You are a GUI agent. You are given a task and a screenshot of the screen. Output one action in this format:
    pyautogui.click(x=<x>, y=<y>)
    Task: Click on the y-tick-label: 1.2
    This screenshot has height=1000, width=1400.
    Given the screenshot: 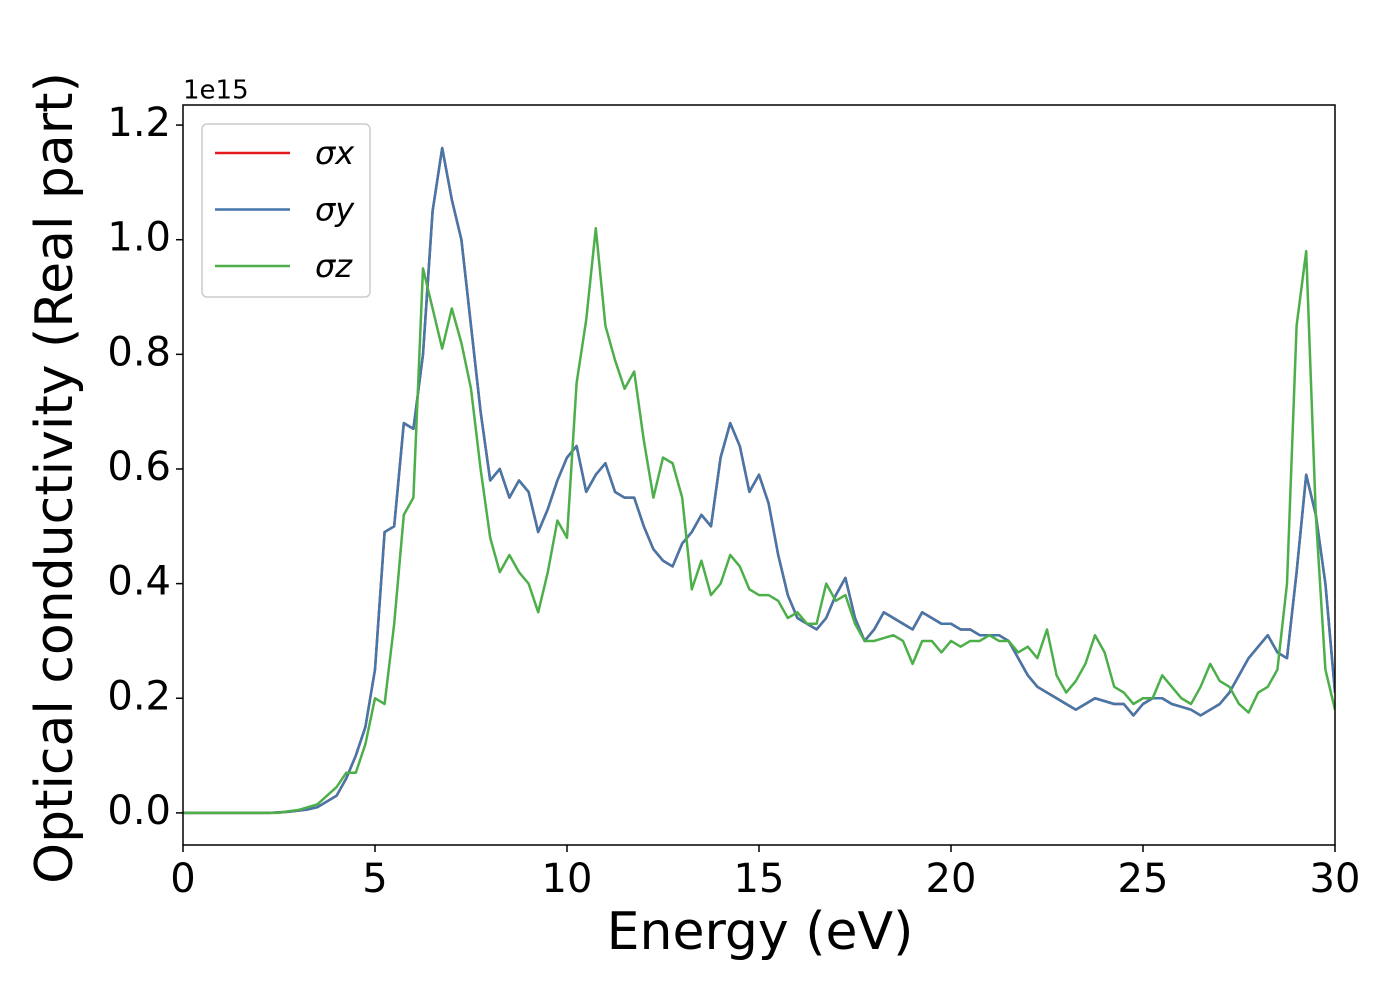 What is the action you would take?
    pyautogui.click(x=139, y=123)
    